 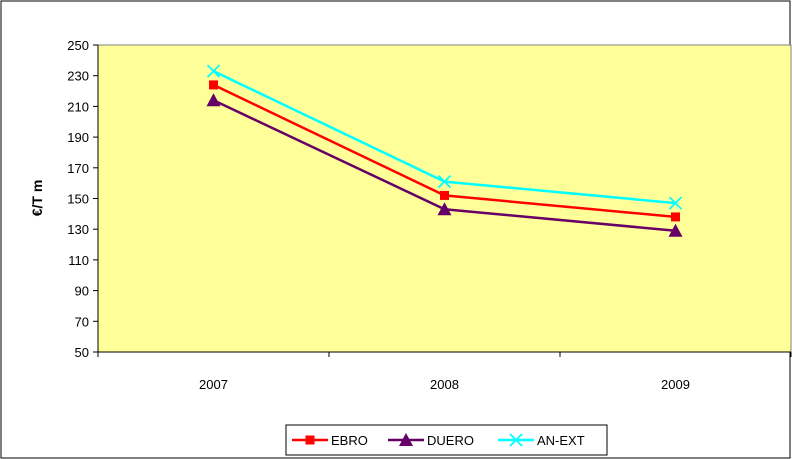 I want to click on legend: EBRO DUERO AN-EXT, so click(x=446, y=440).